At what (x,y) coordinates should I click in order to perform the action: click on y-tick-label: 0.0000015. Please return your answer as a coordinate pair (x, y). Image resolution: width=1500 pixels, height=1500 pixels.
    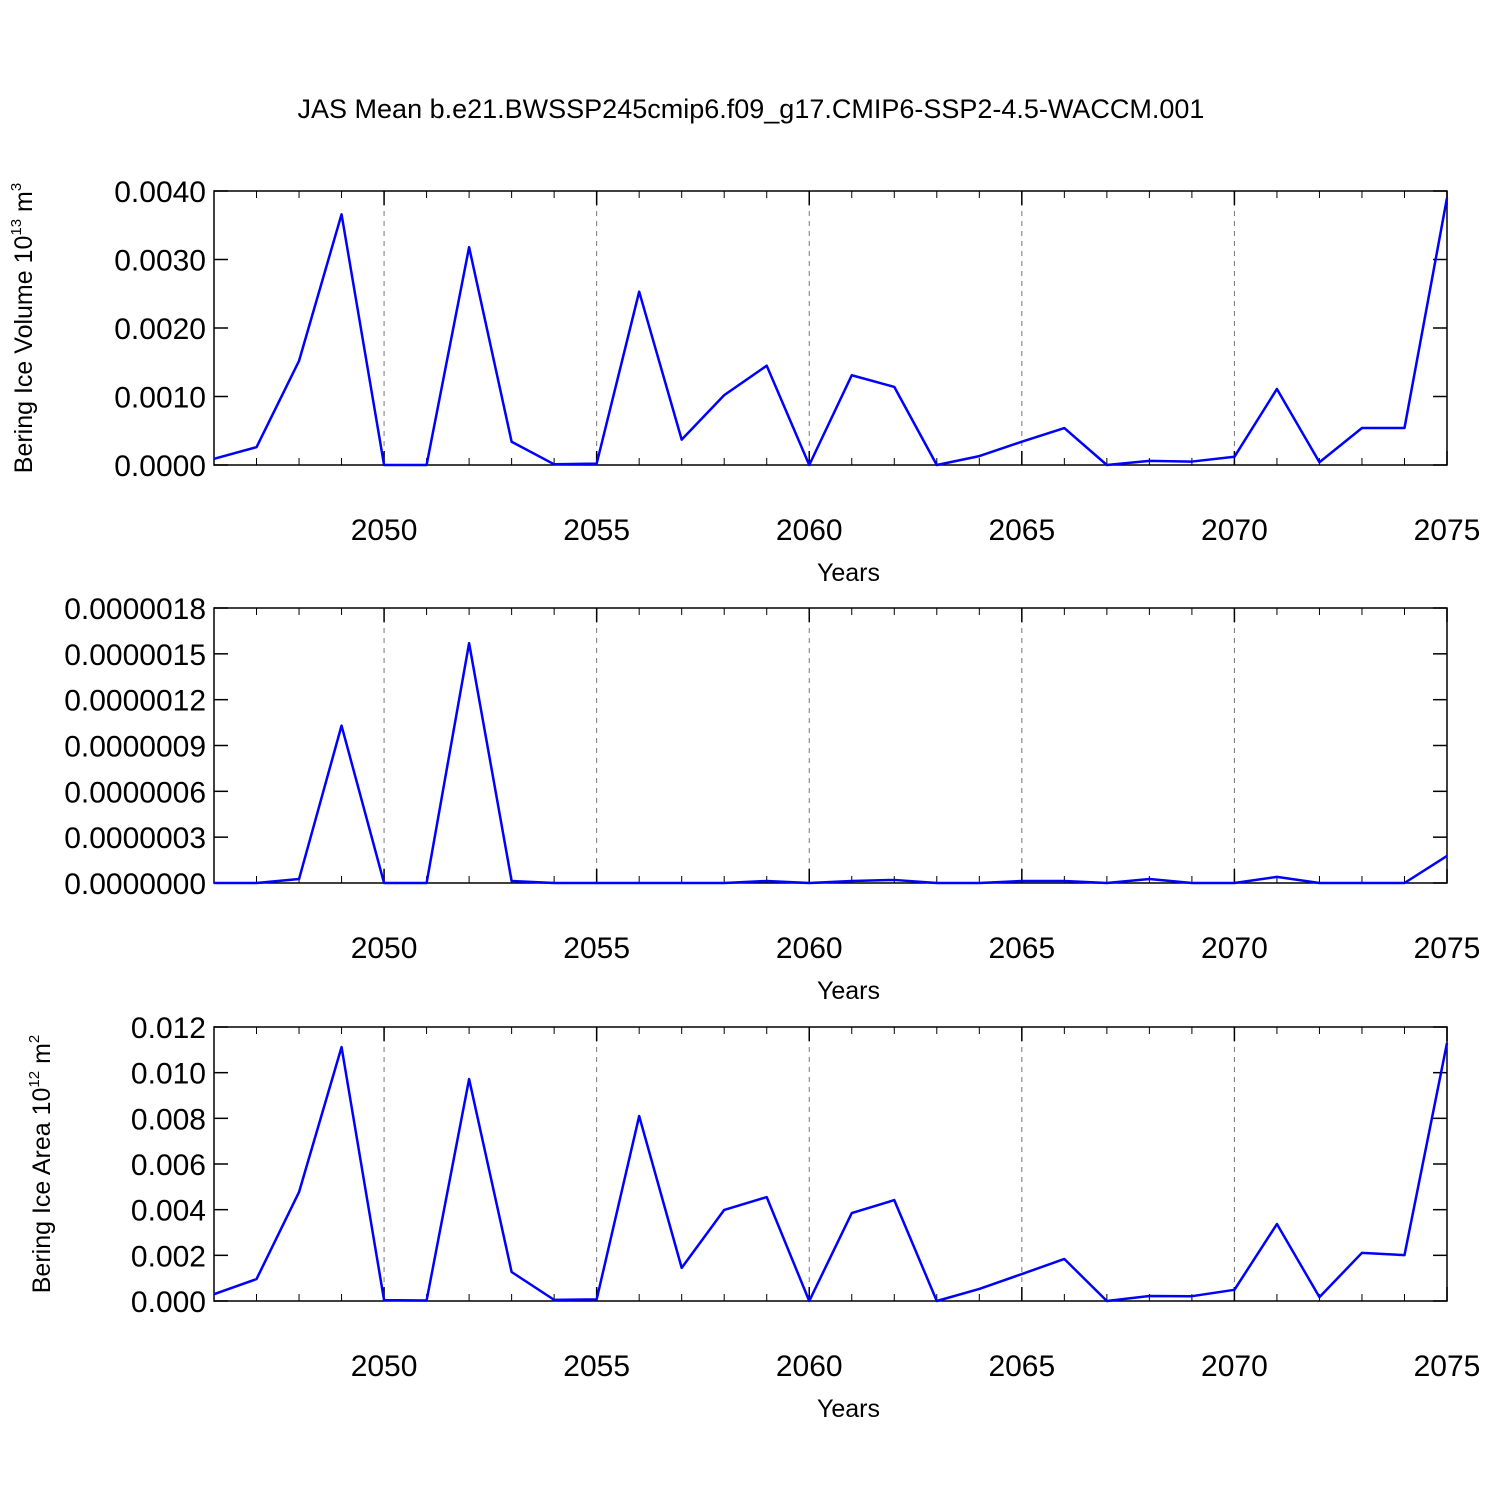
    Looking at the image, I should click on (135, 655).